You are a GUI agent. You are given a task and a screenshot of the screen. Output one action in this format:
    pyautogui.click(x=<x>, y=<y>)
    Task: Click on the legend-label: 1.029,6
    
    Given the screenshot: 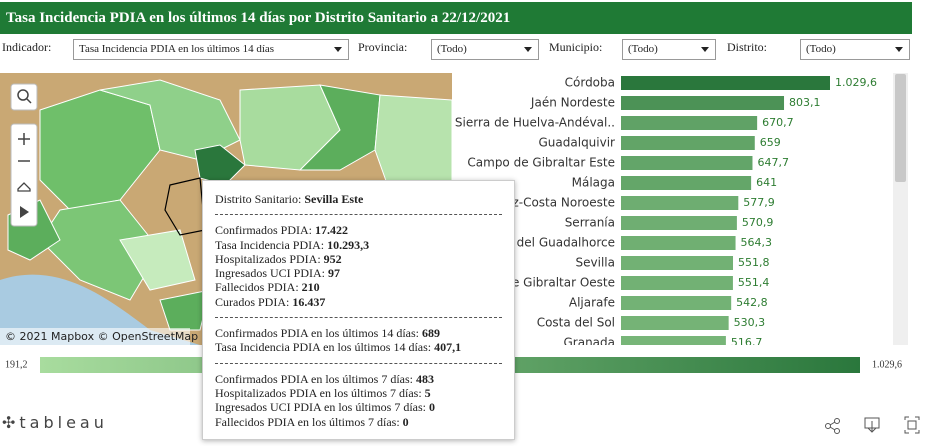 What is the action you would take?
    pyautogui.click(x=887, y=364)
    